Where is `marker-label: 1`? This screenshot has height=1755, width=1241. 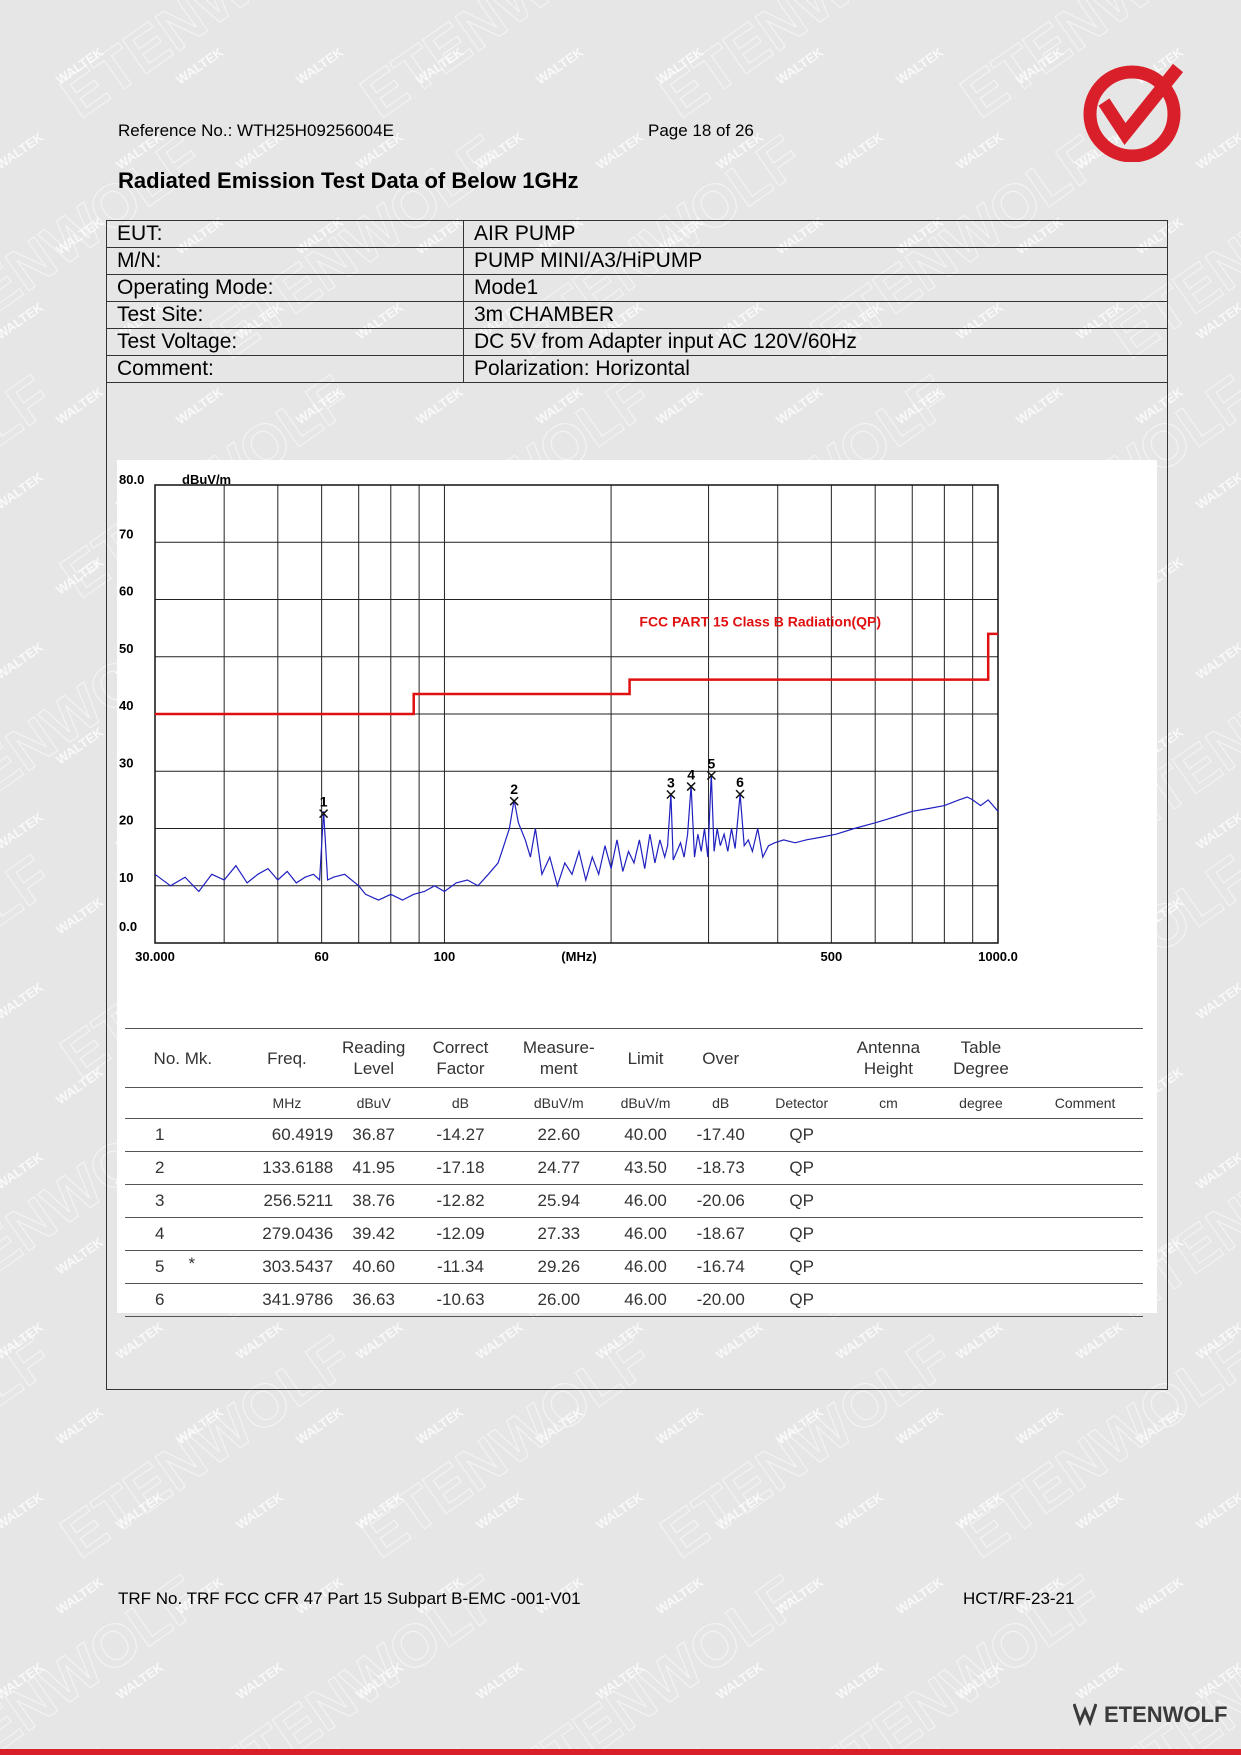
marker-label: 1 is located at coordinates (324, 802).